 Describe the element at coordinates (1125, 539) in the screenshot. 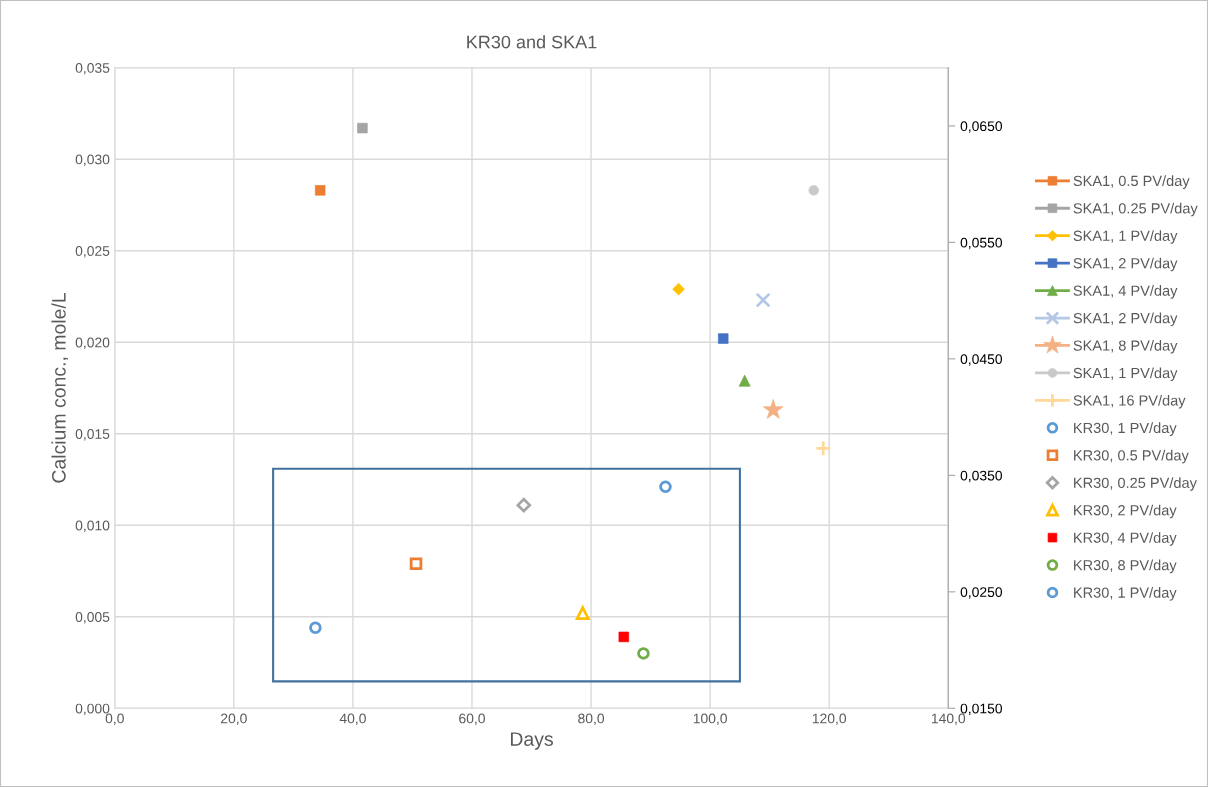

I see `legend-label: KR30, 4 PV/day` at that location.